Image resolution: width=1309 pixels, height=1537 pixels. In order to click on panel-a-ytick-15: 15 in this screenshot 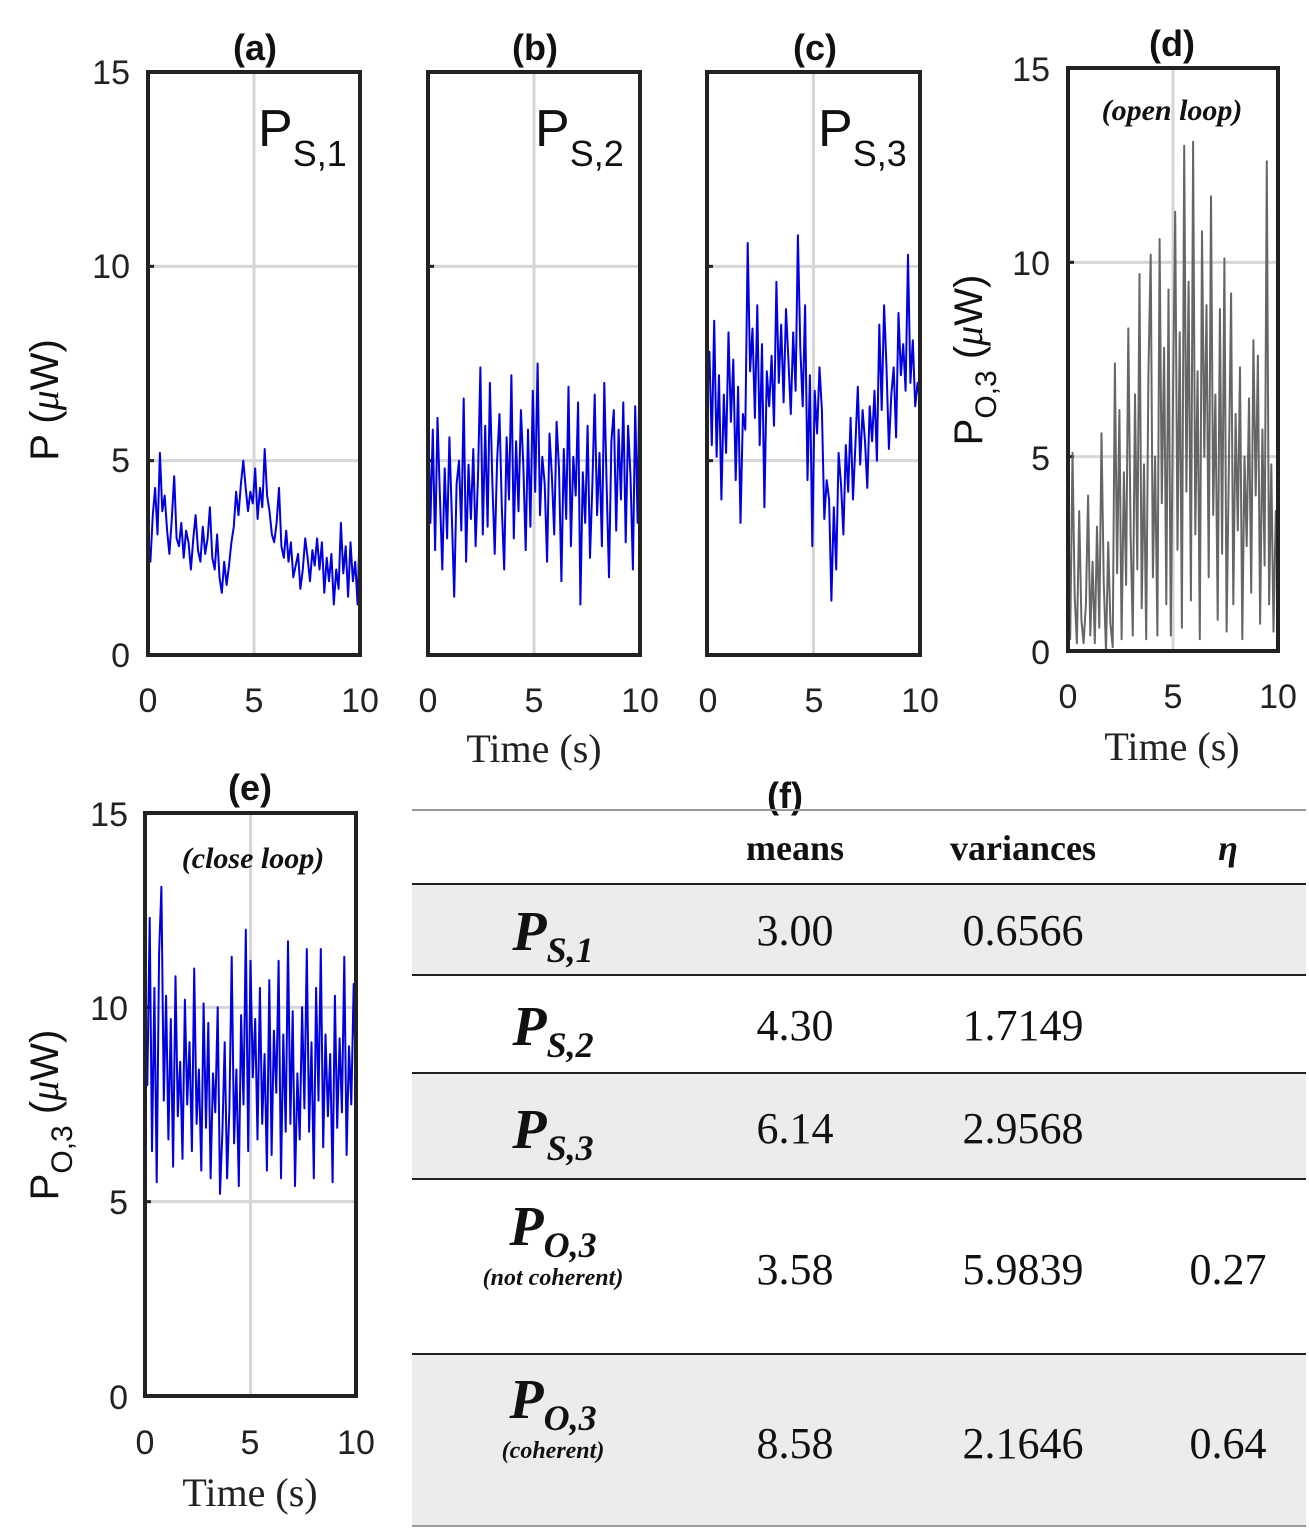, I will do `click(111, 73)`.